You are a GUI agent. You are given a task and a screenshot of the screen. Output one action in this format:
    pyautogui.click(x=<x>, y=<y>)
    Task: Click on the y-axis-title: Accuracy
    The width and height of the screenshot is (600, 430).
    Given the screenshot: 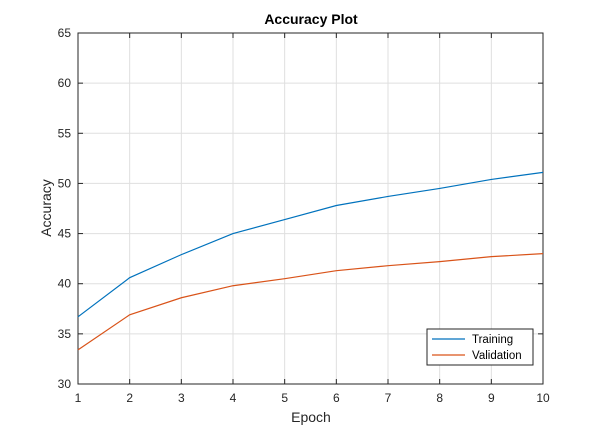 What is the action you would take?
    pyautogui.click(x=46, y=208)
    